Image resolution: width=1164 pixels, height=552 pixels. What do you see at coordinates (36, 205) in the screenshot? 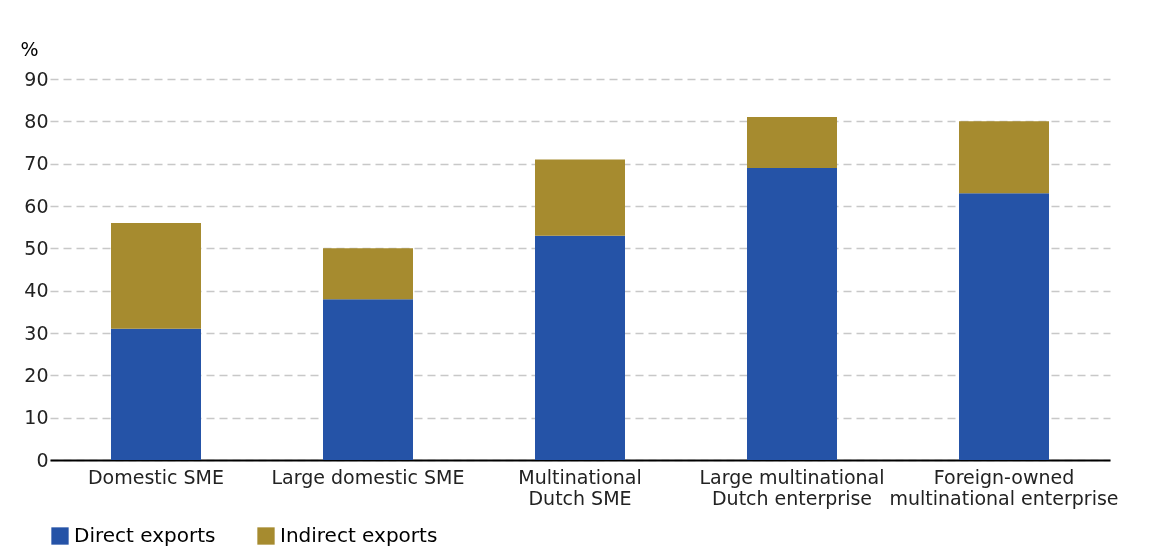
I see `y-tick-label: 60` at bounding box center [36, 205].